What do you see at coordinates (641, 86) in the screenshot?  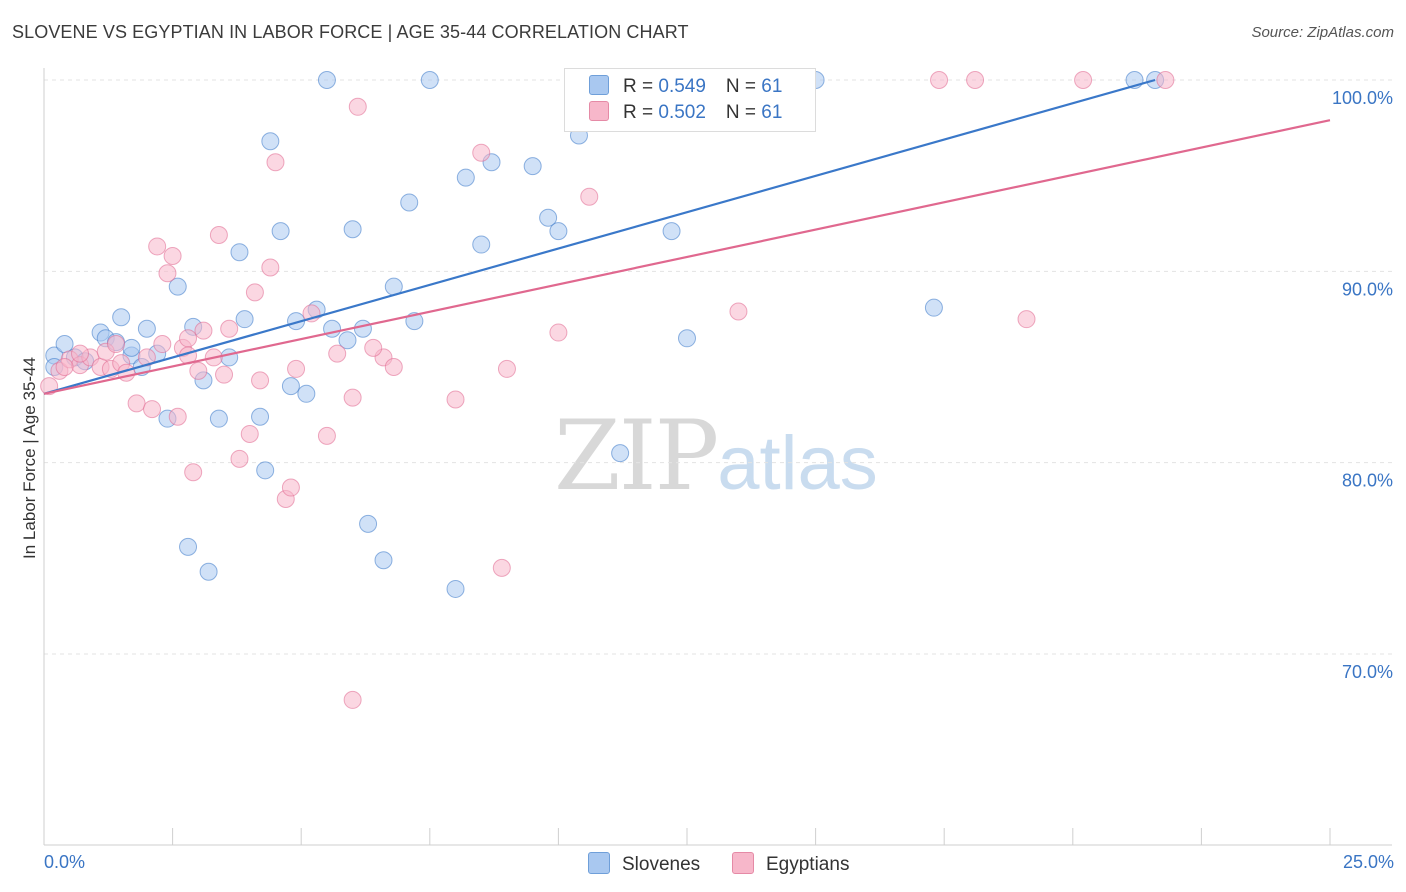 I see `slovenes-r-label: R =` at bounding box center [641, 86].